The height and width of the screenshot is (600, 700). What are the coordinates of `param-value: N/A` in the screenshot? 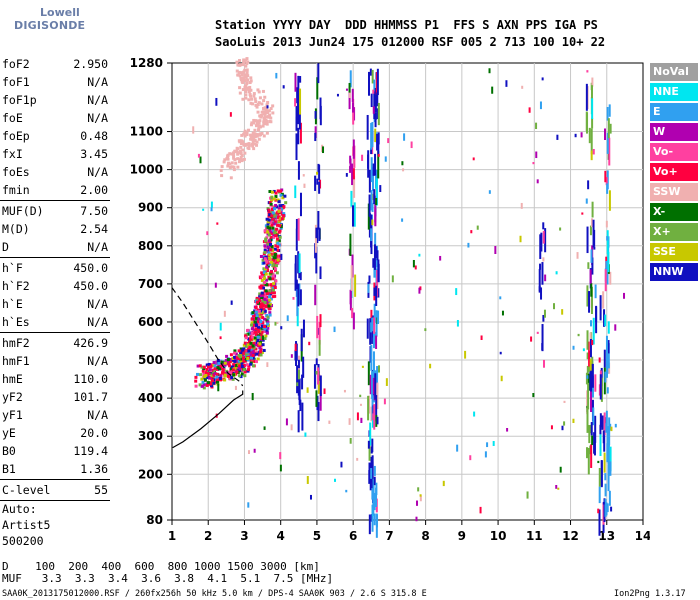 It's located at (97, 247).